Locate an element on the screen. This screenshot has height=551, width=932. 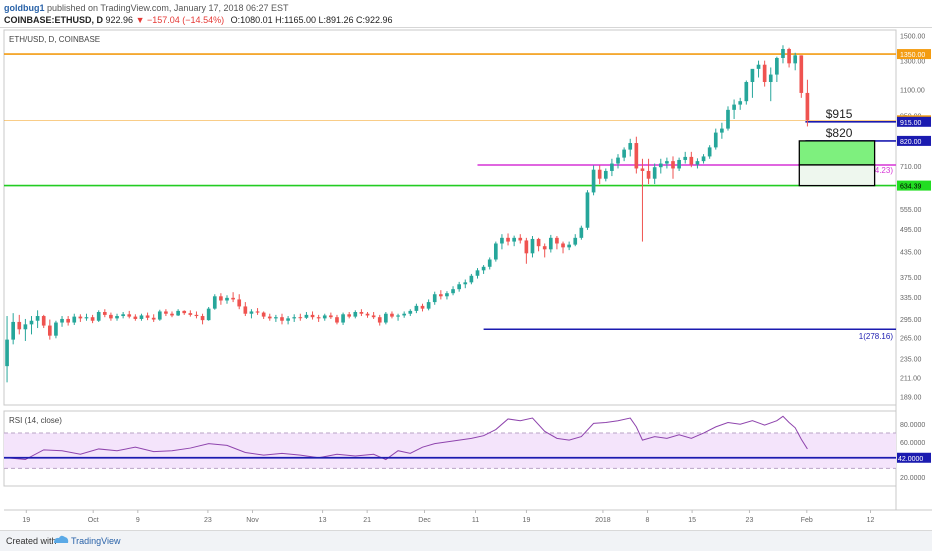
tradingview-logo-icon is located at coordinates (61, 539).